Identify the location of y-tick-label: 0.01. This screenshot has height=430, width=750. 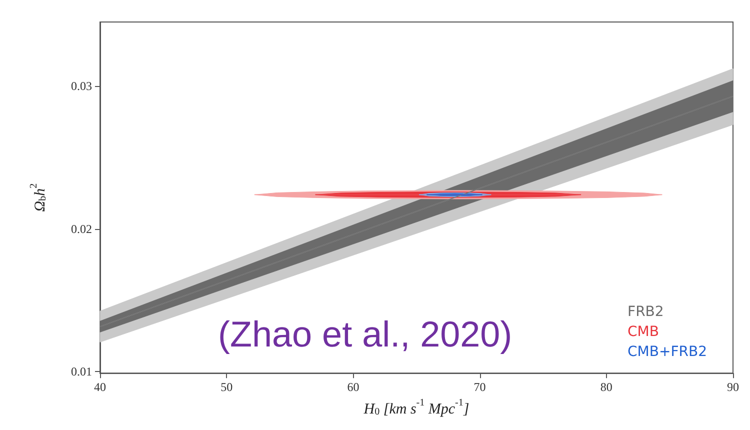
(81, 371).